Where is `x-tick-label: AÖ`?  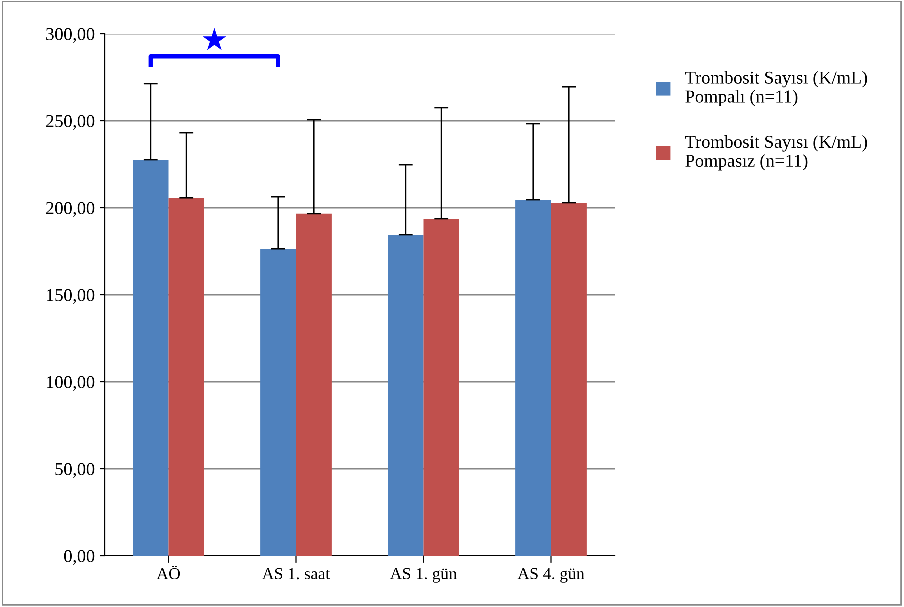
x-tick-label: AÖ is located at coordinates (168, 573).